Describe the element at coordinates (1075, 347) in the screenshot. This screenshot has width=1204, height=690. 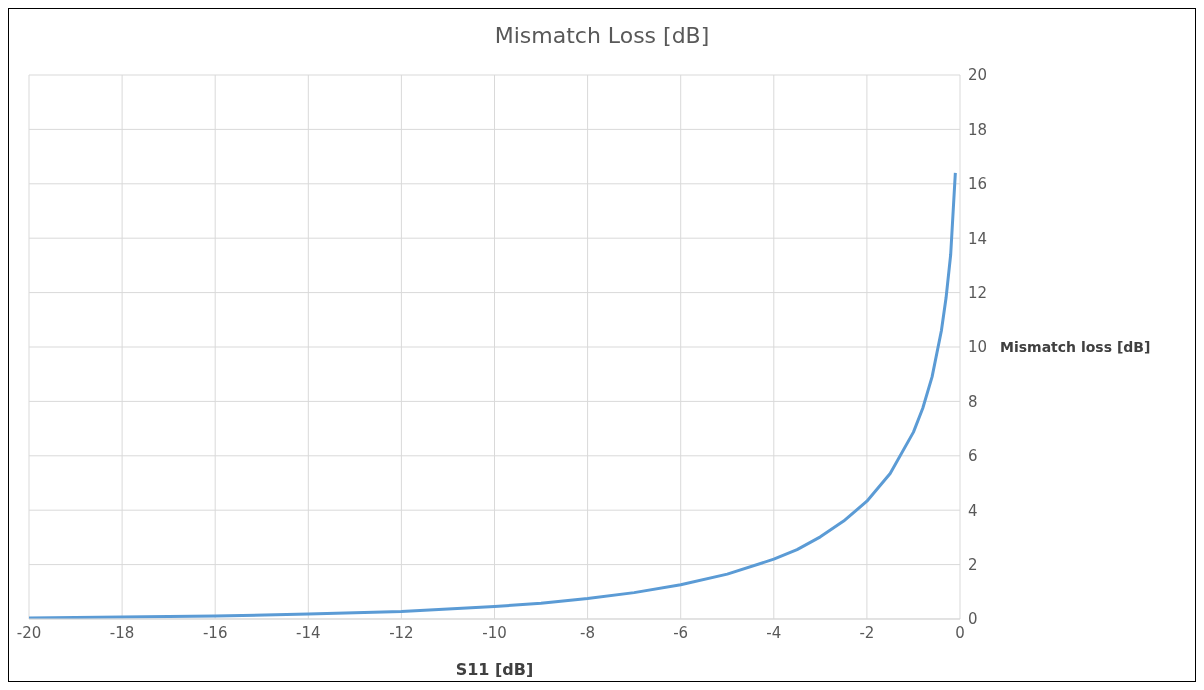
I see `y-axis-title: Mismatch loss [dB]` at that location.